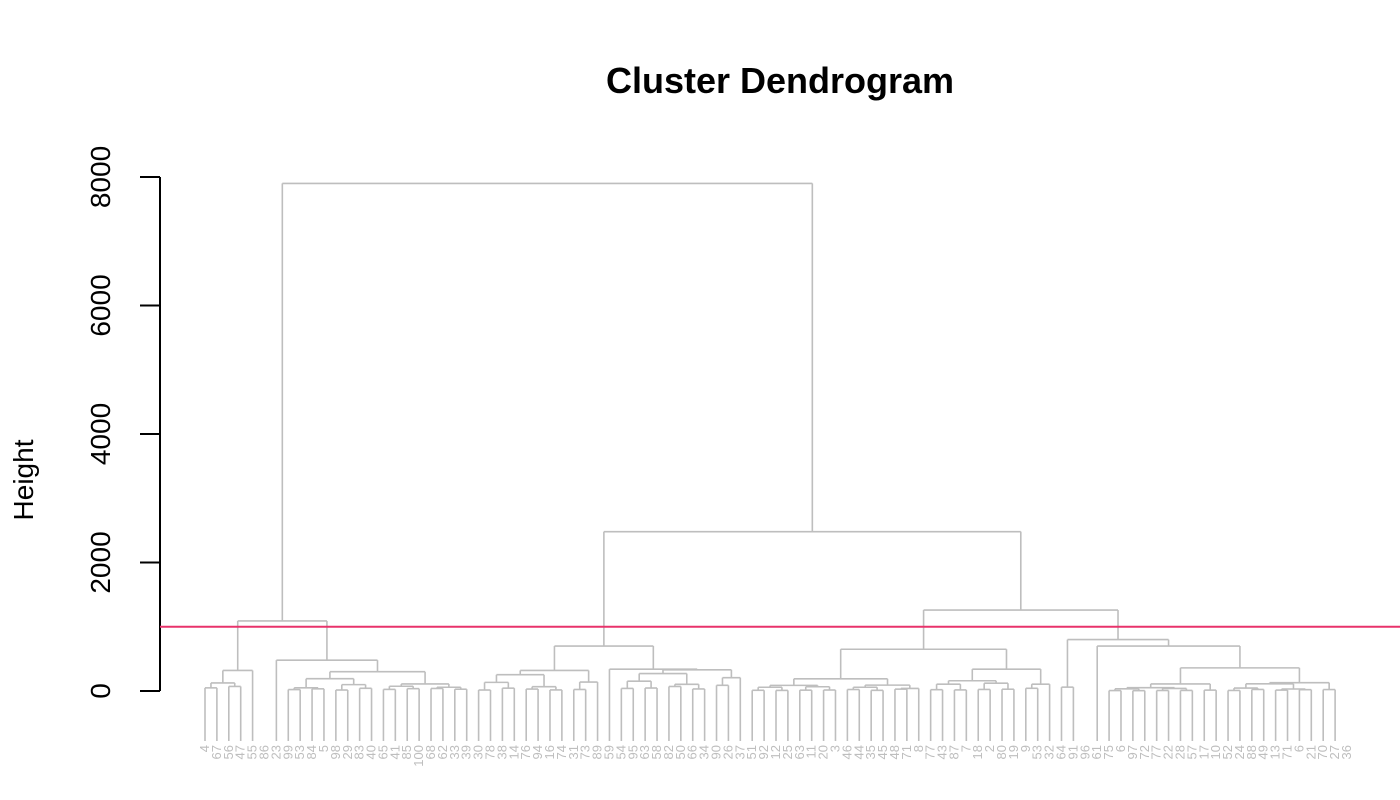  Describe the element at coordinates (656, 752) in the screenshot. I see `leaf-label: 58` at that location.